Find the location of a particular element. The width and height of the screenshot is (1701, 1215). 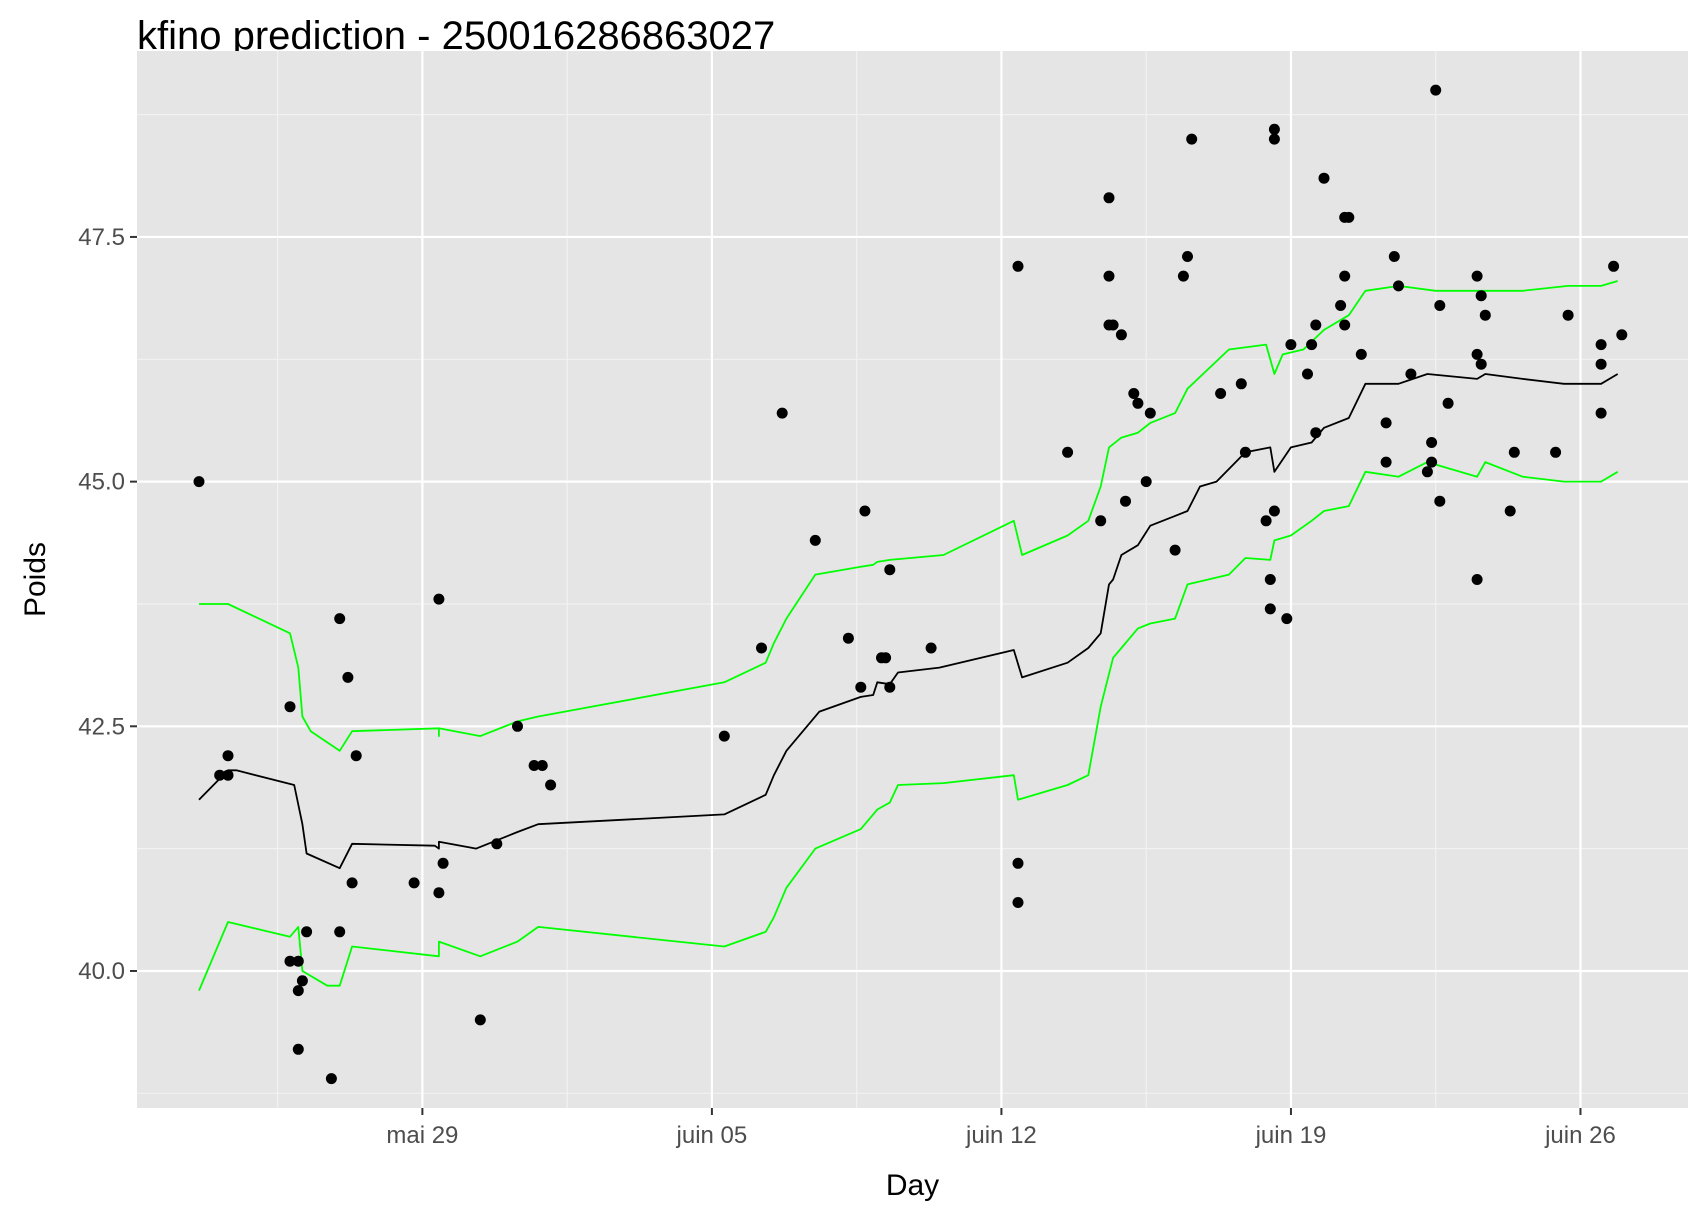

y-tick-label: 40.0 is located at coordinates (101, 971).